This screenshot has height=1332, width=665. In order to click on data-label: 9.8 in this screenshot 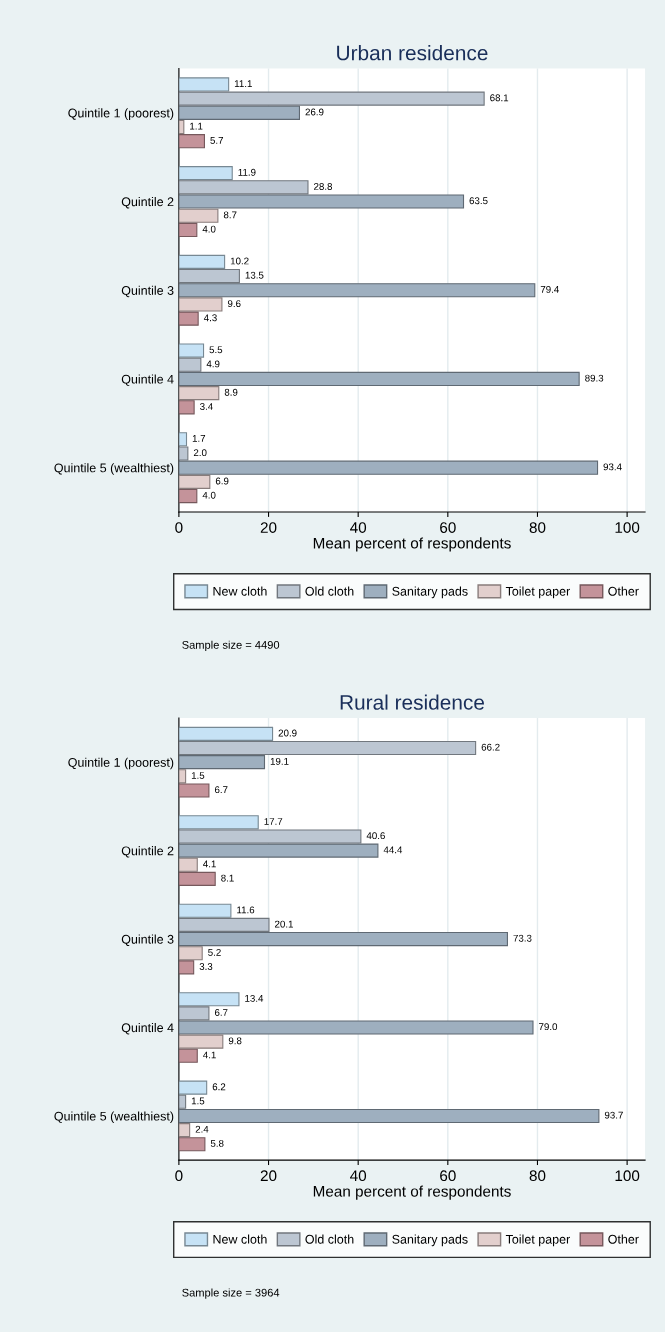, I will do `click(235, 1041)`.